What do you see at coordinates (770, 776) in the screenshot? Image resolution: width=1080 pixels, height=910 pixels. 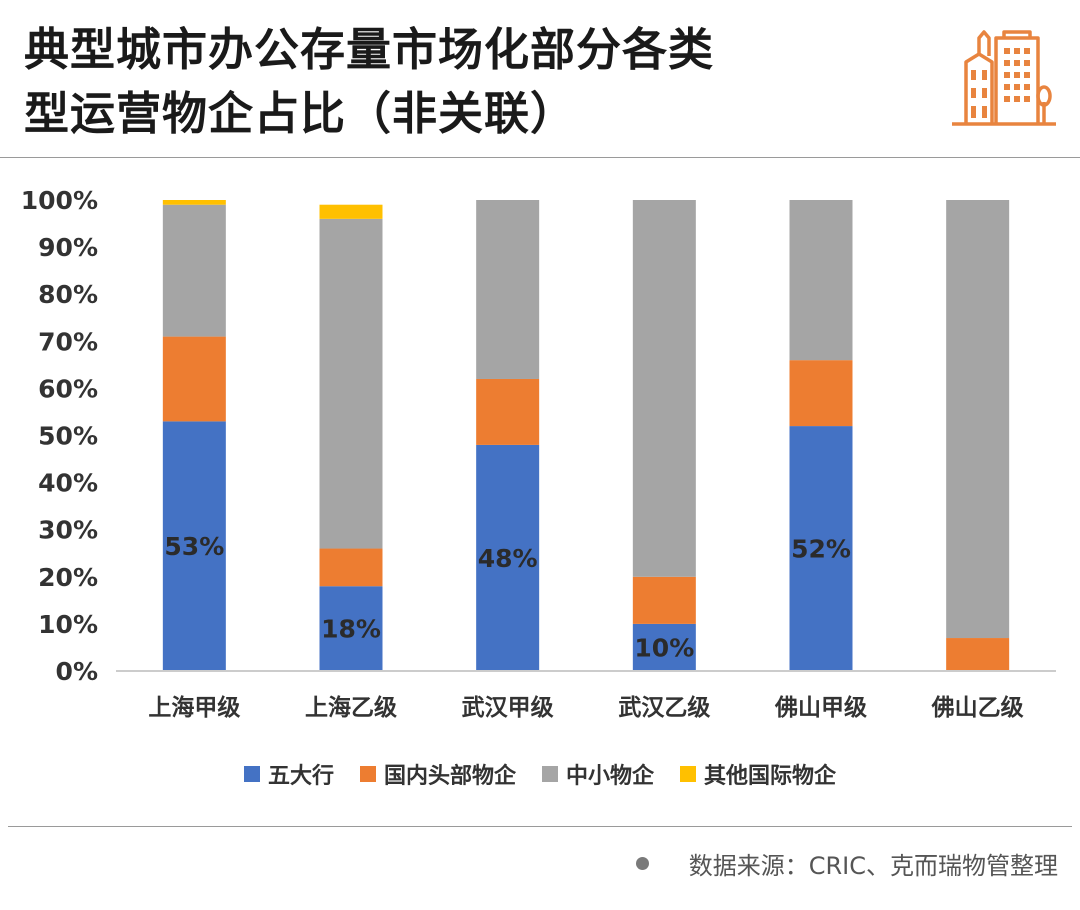 I see `legend-label: 其他国际物企` at bounding box center [770, 776].